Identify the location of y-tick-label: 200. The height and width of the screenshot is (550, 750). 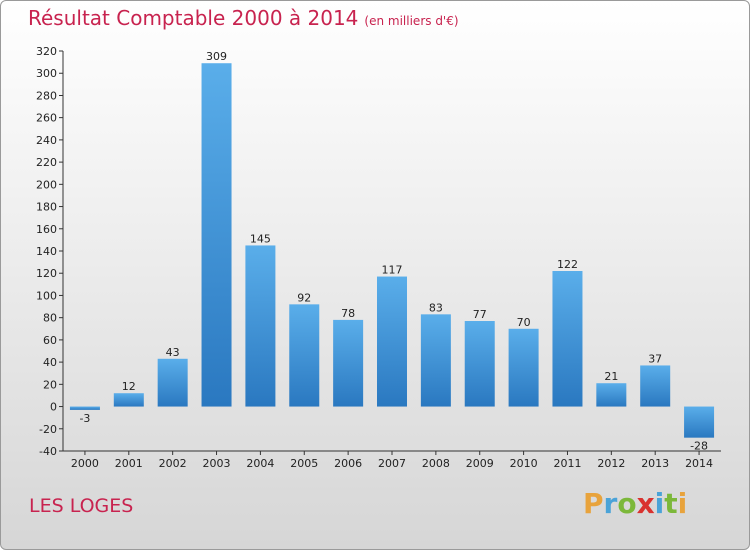
(46, 184).